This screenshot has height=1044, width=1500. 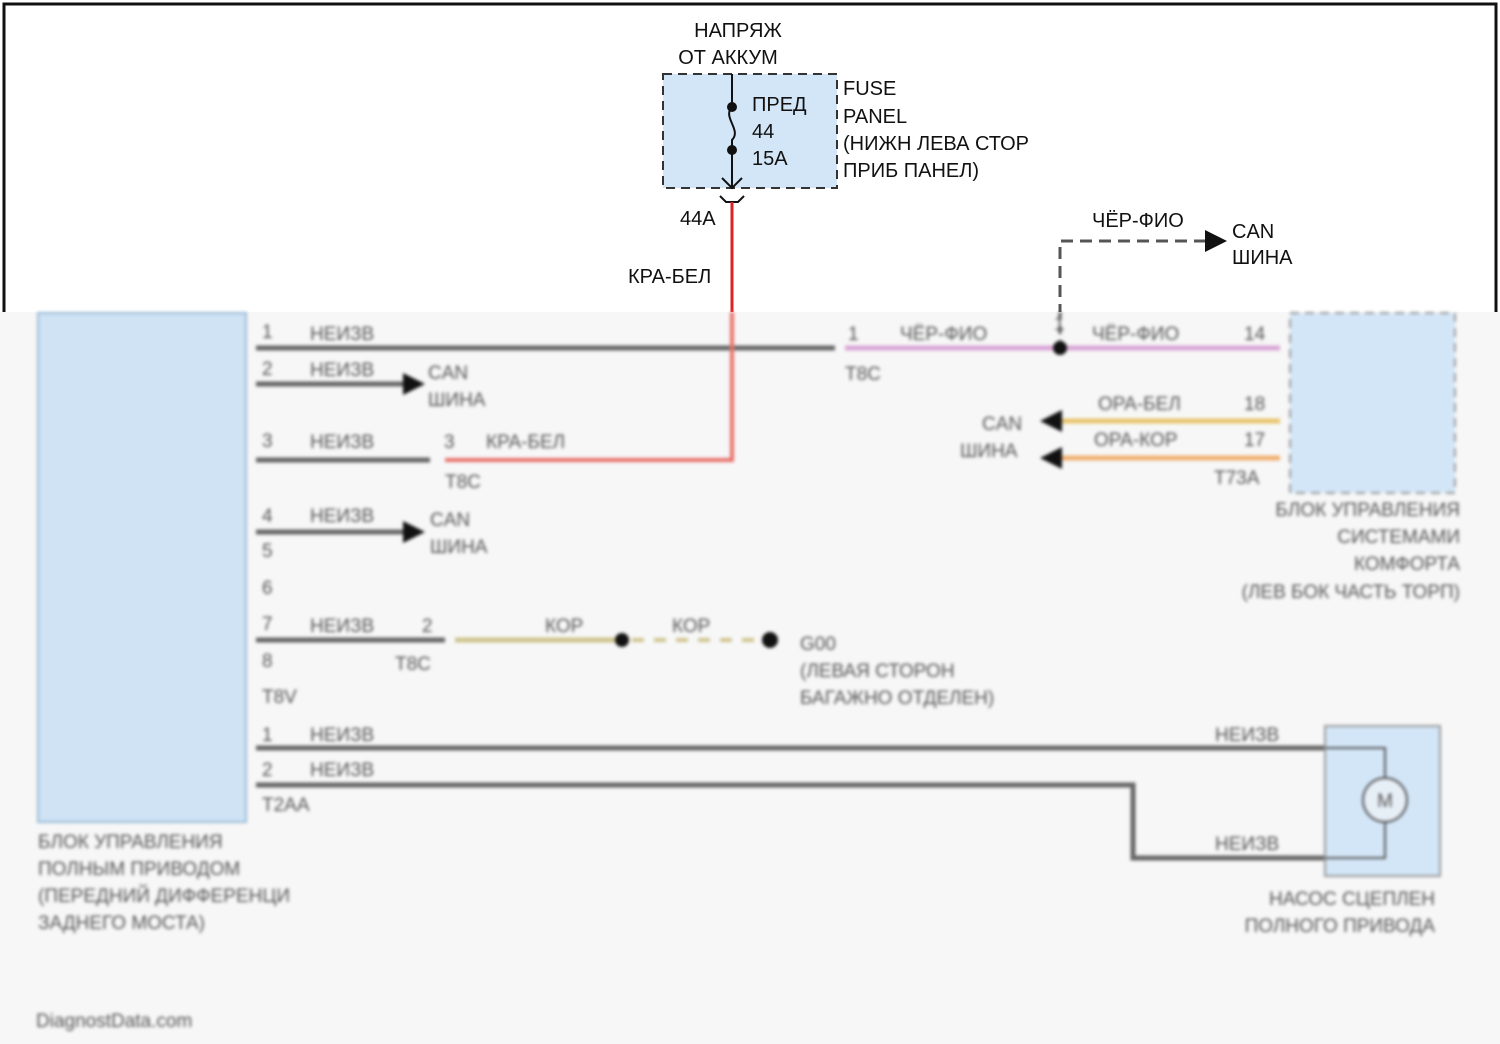 I want to click on fuse-panel-box, so click(x=750, y=131).